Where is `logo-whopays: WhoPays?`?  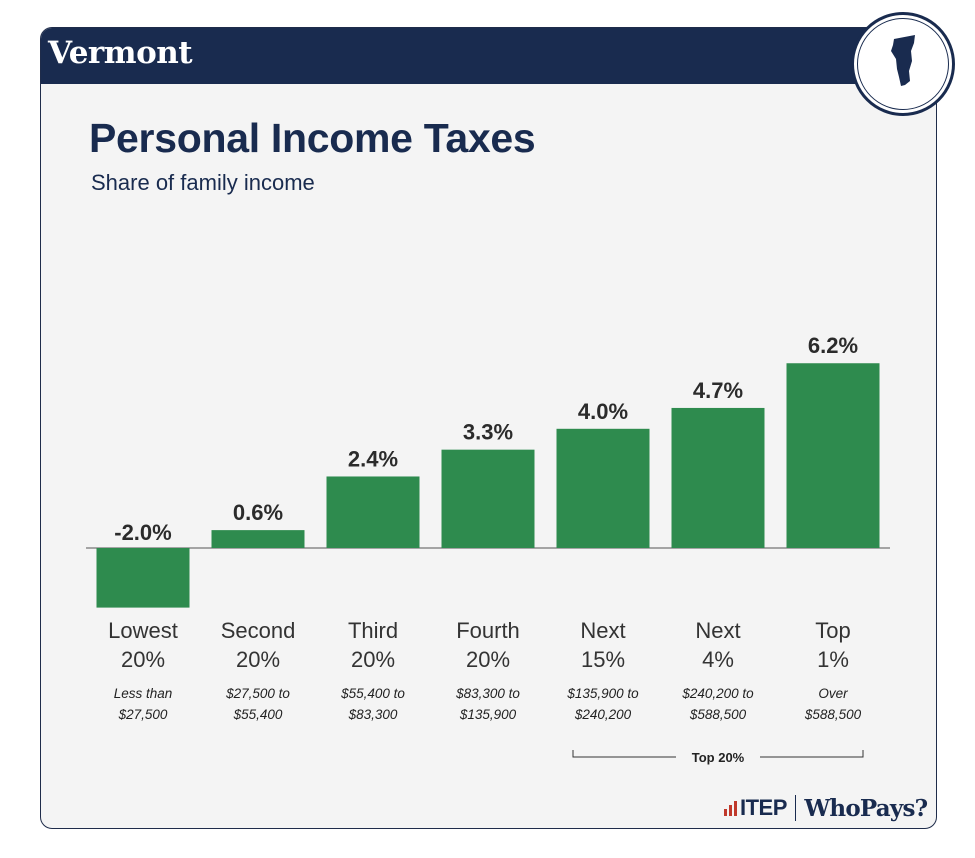 logo-whopays: WhoPays? is located at coordinates (866, 808).